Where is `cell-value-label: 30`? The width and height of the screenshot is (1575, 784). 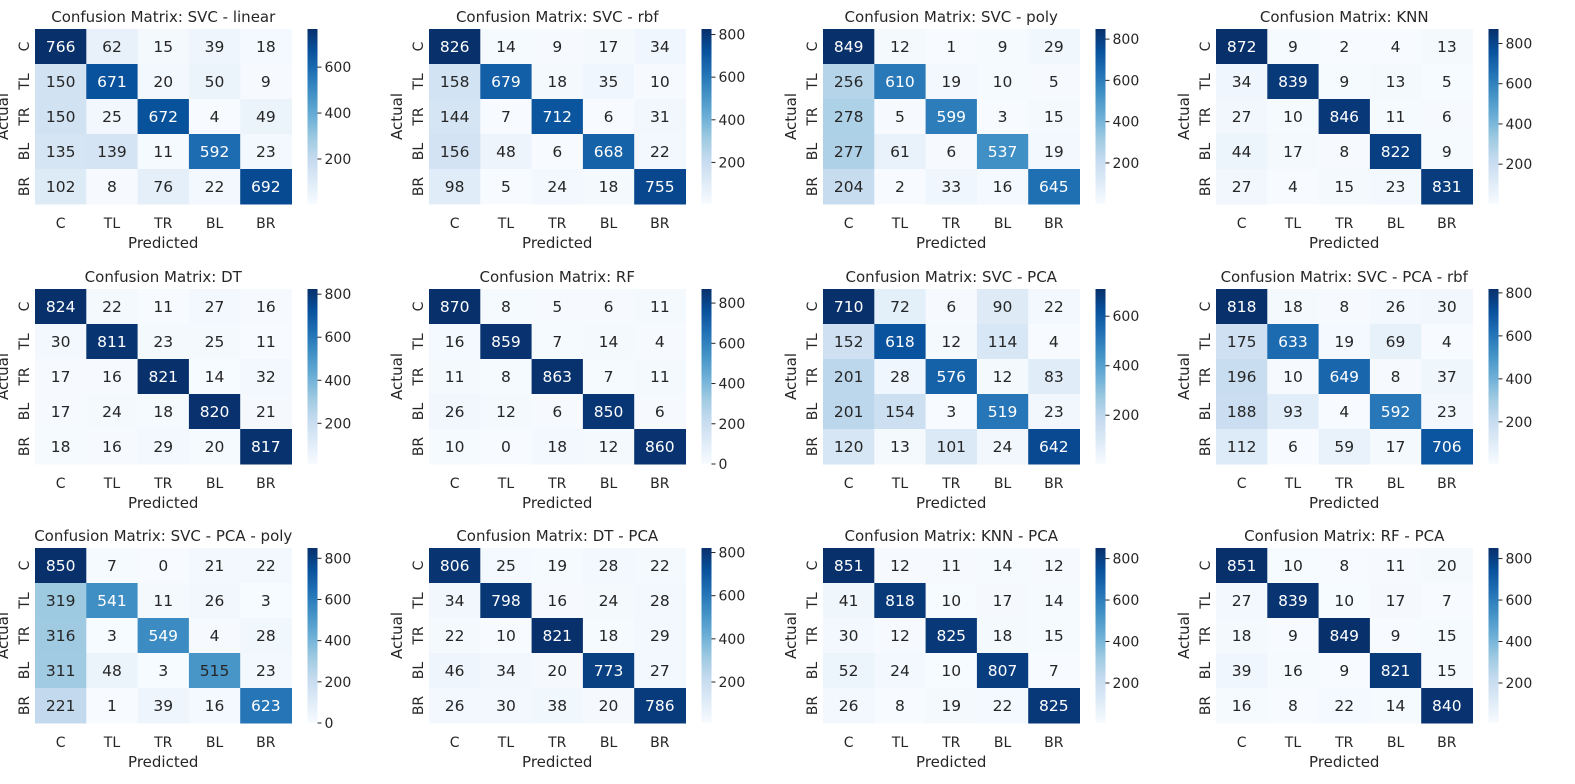
cell-value-label: 30 is located at coordinates (61, 342).